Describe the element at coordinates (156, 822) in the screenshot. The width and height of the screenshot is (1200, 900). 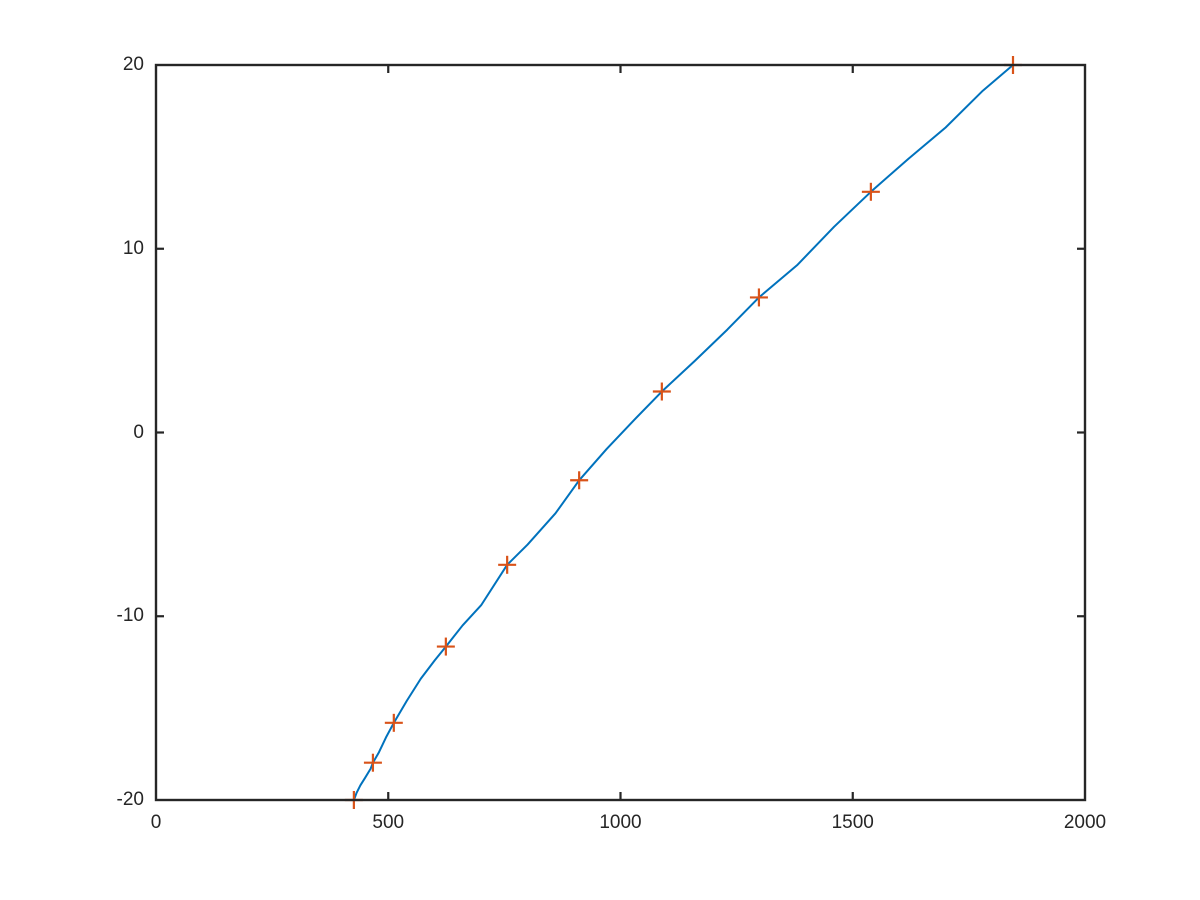
I see `x-tick-label: 0` at that location.